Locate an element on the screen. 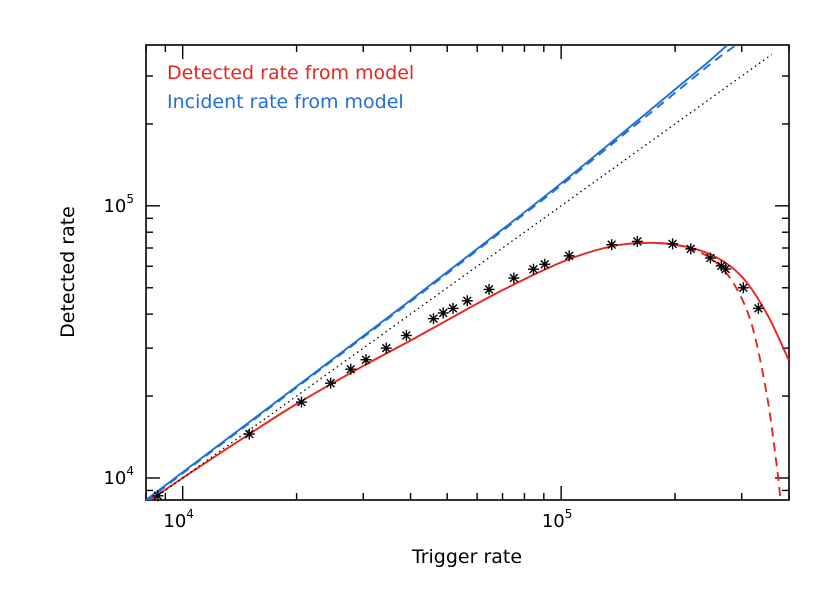 The height and width of the screenshot is (593, 830). y-tick-label: 10⁵ is located at coordinates (118, 204).